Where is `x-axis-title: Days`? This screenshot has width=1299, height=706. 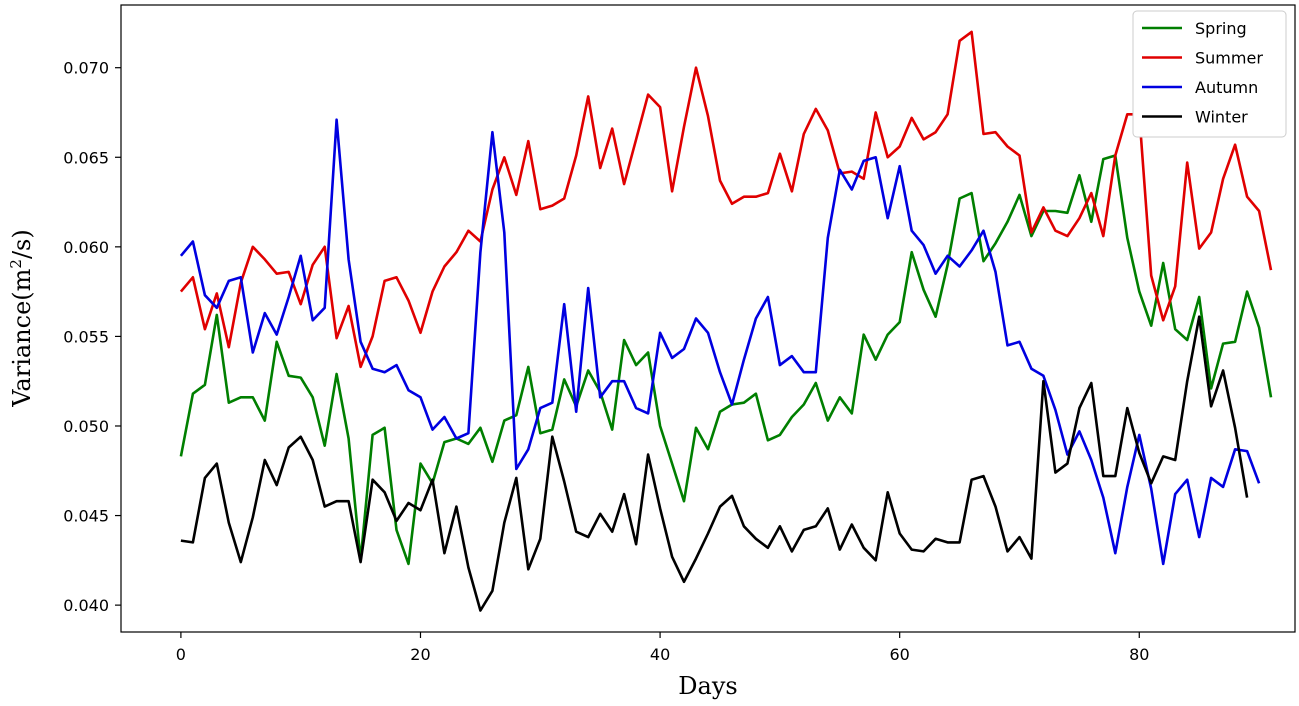 x-axis-title: Days is located at coordinates (707, 686).